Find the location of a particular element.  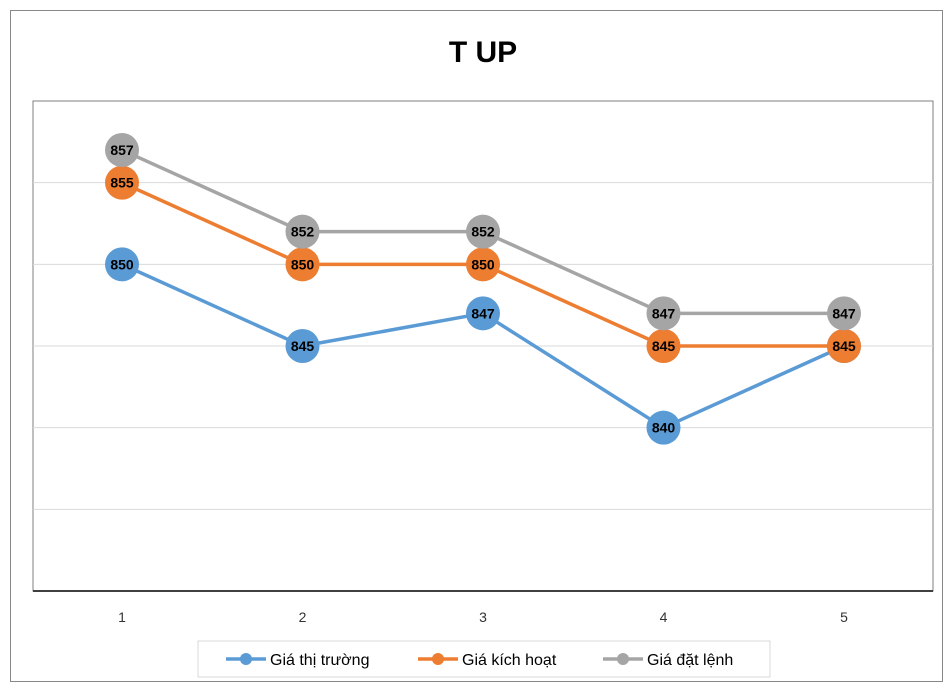

data-label: 855 is located at coordinates (122, 183).